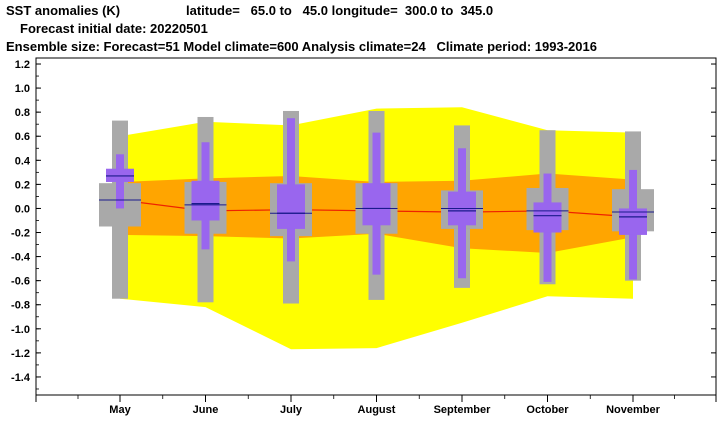  I want to click on y-tick-label: -0.2, so click(20, 234).